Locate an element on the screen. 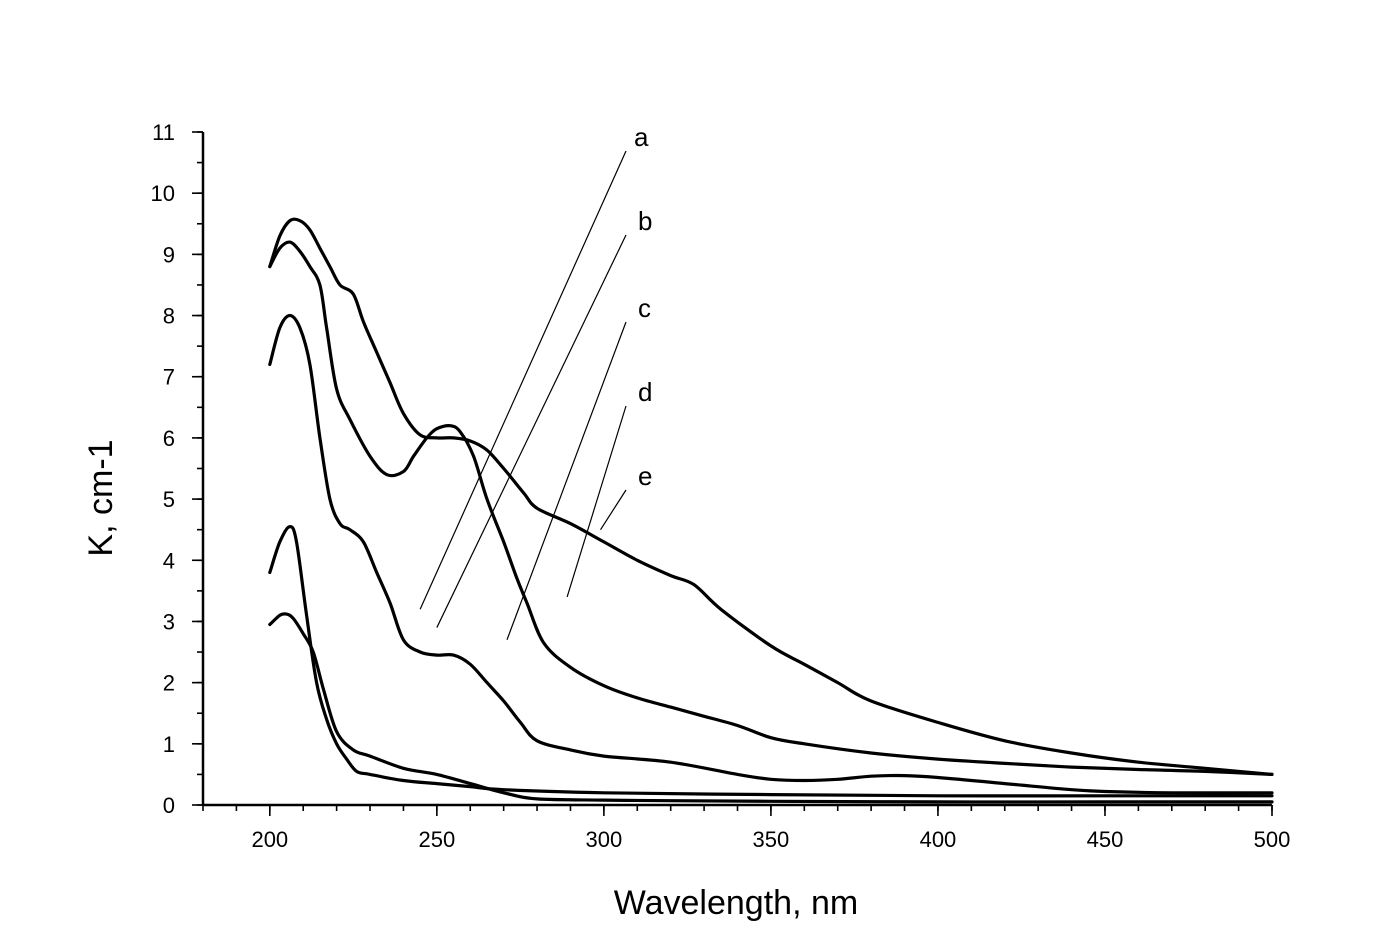  leader-line-c is located at coordinates (566, 481).